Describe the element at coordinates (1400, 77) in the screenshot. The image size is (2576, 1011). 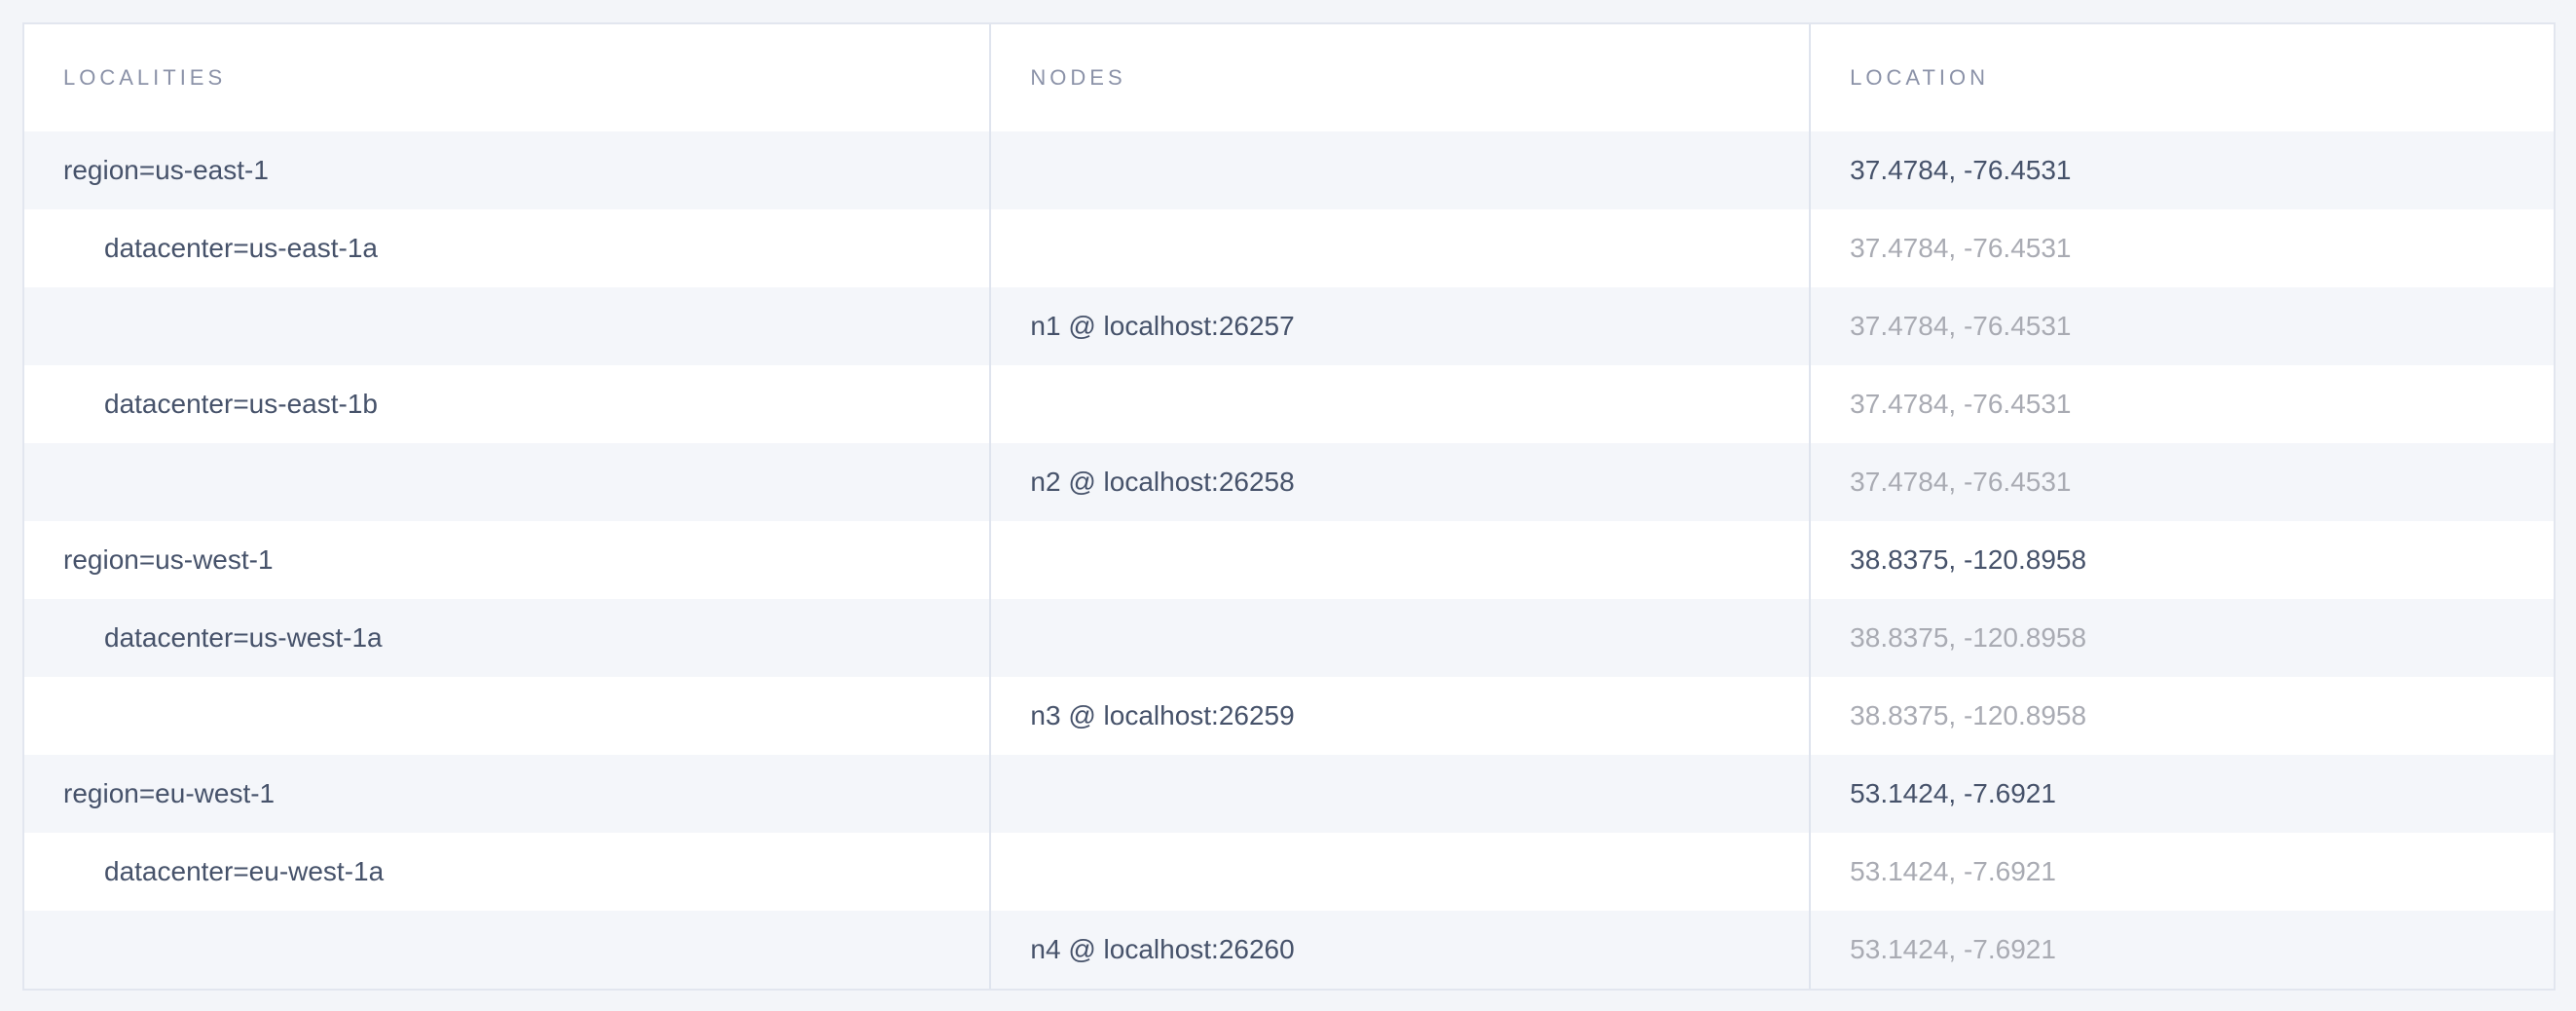
I see `column-header-nodes: NODES` at that location.